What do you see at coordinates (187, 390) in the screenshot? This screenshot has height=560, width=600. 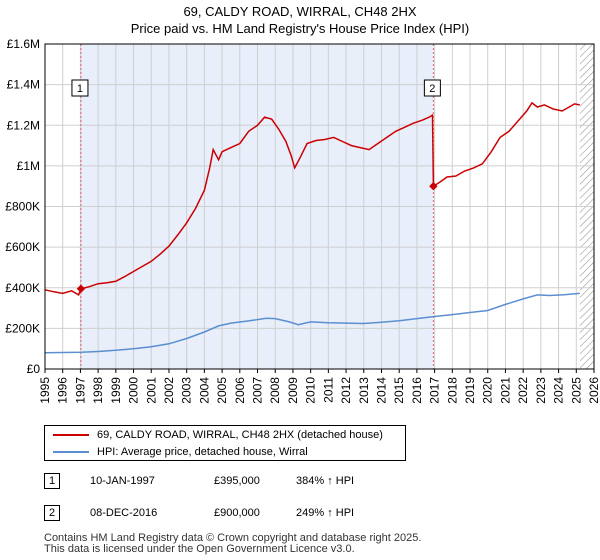 I see `x-tick-label: 2003` at bounding box center [187, 390].